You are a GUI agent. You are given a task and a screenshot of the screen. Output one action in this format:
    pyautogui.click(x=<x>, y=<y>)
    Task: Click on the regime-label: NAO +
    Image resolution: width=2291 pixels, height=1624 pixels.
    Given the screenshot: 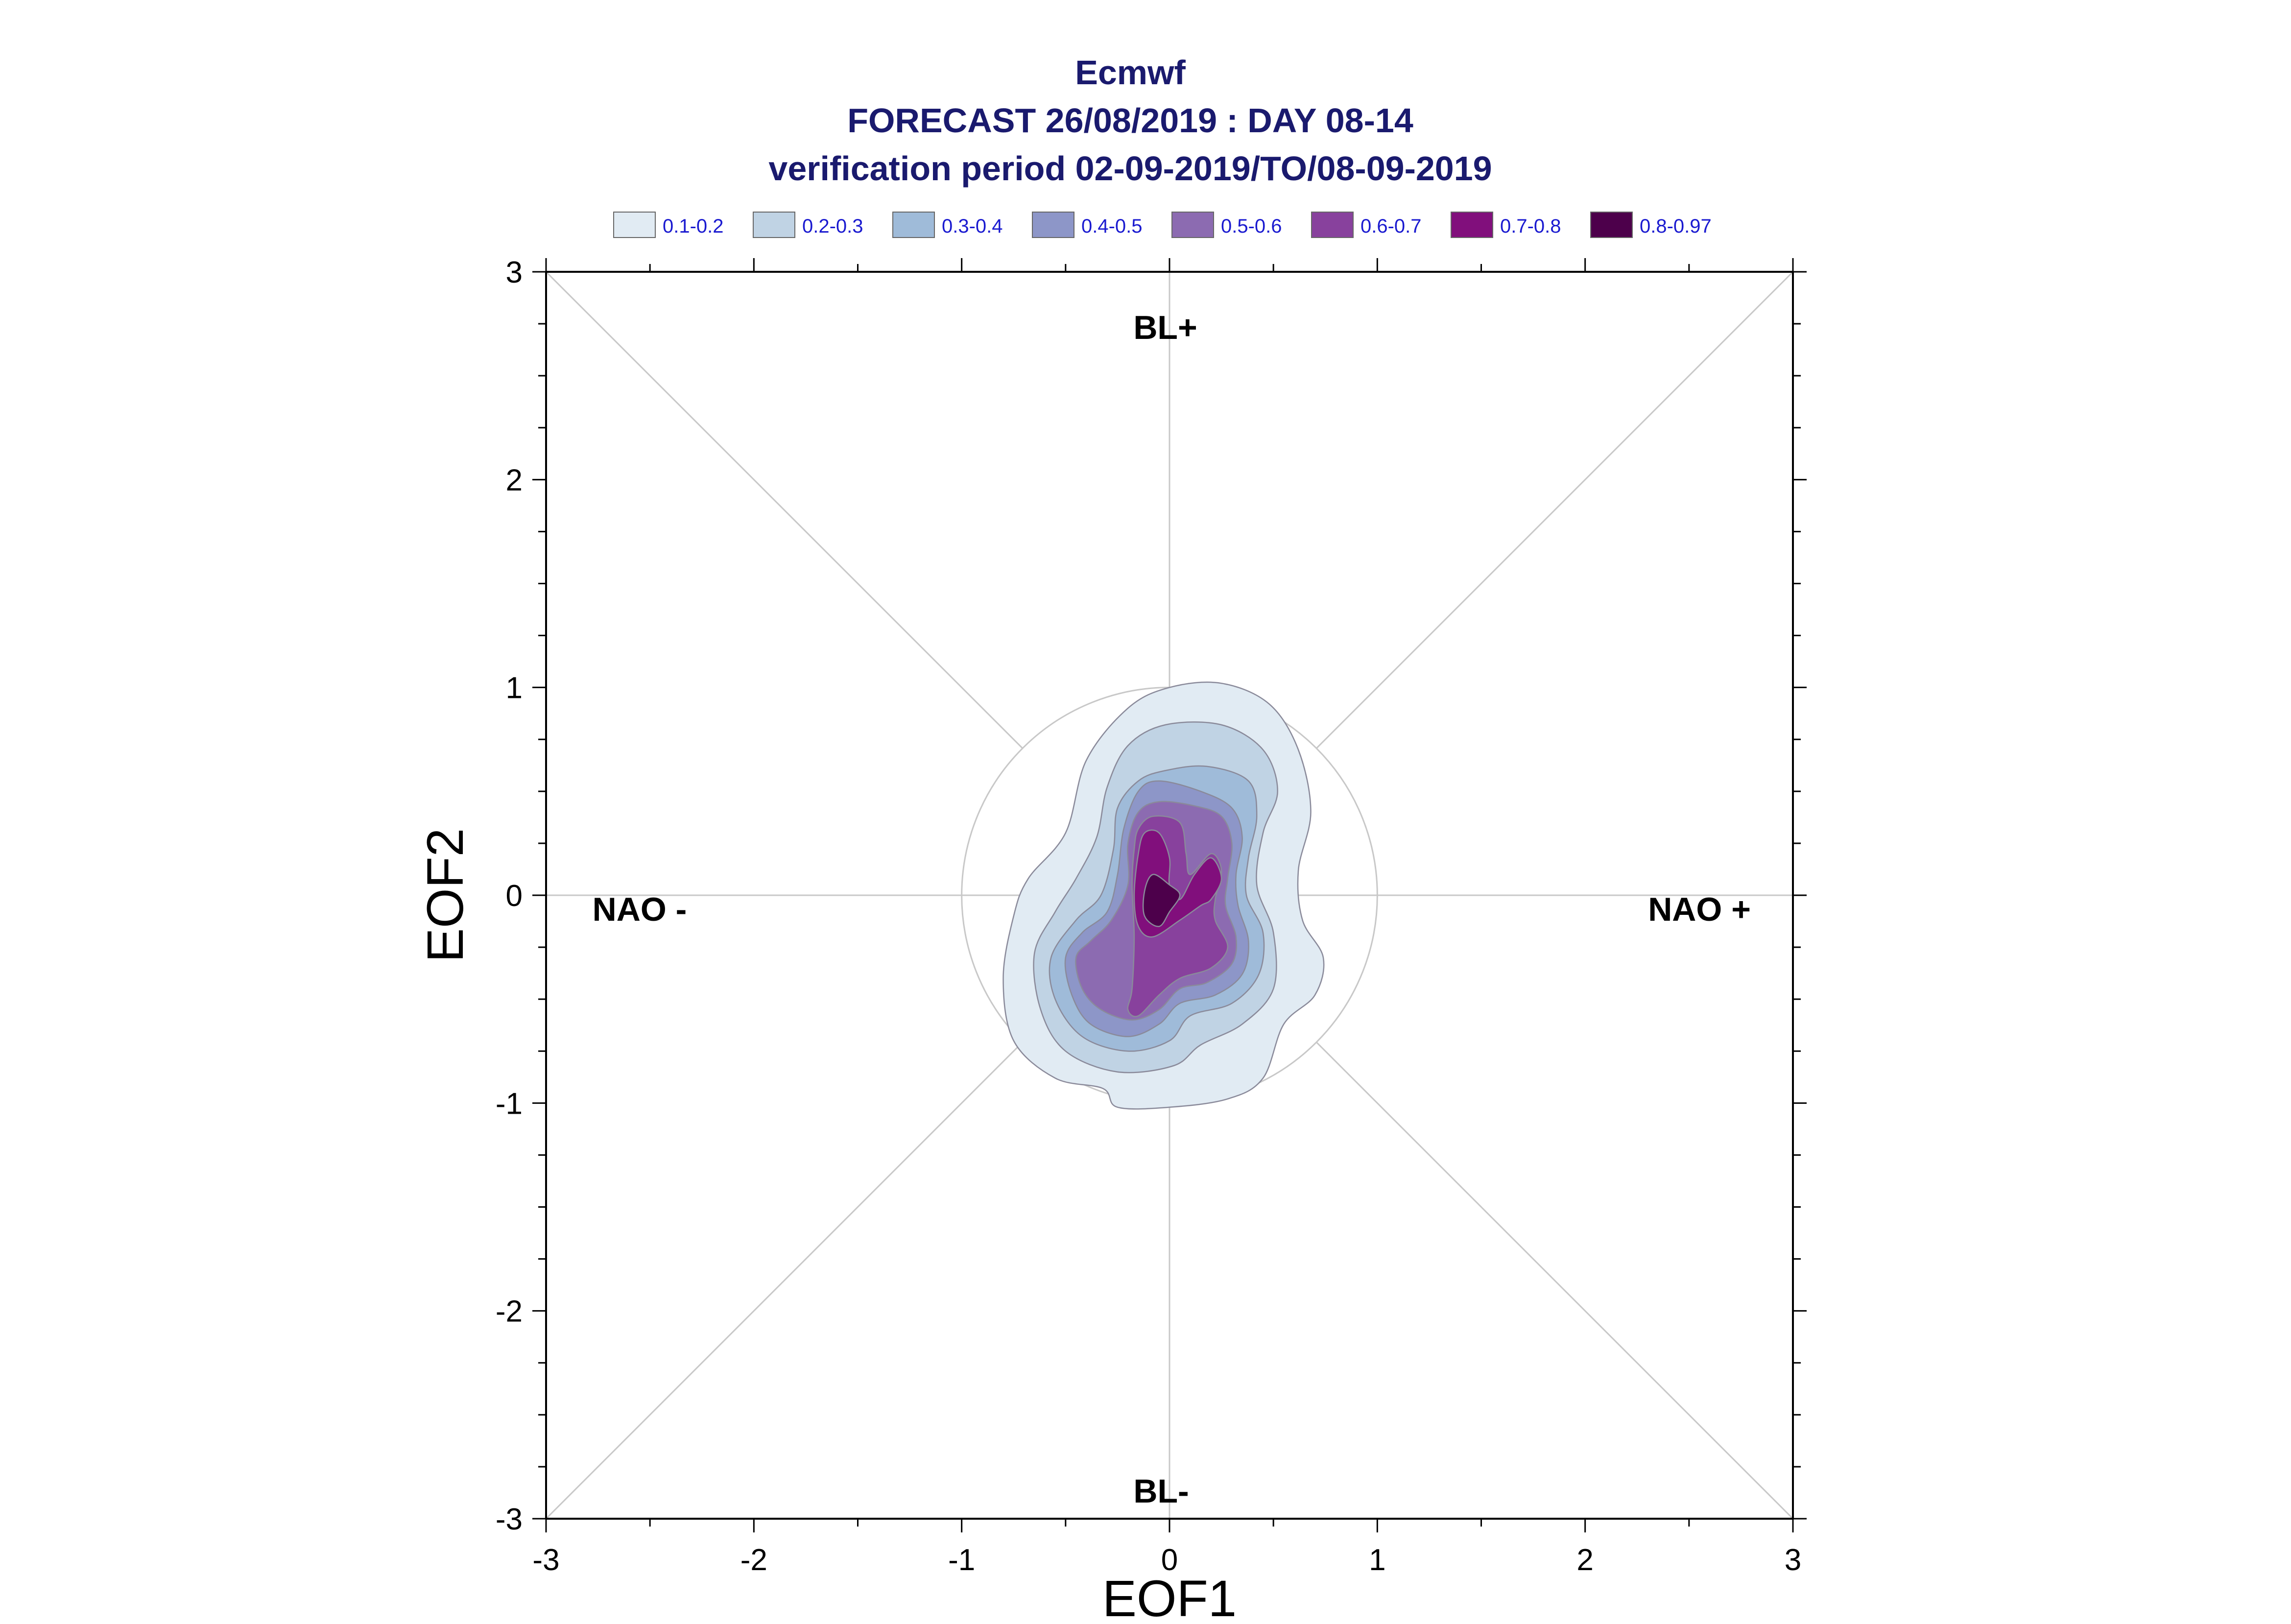 What is the action you would take?
    pyautogui.click(x=1699, y=909)
    